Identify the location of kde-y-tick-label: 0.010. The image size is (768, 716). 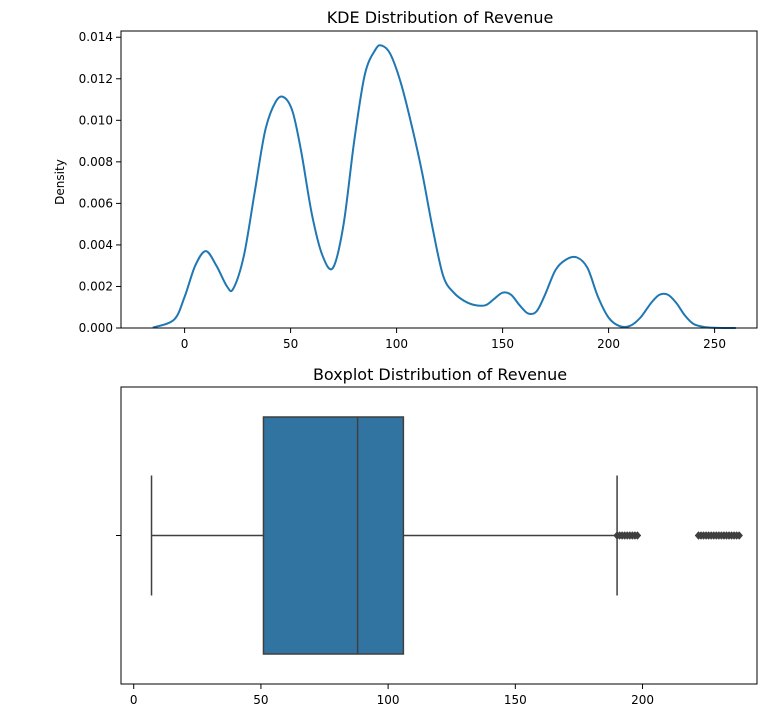
(96, 120).